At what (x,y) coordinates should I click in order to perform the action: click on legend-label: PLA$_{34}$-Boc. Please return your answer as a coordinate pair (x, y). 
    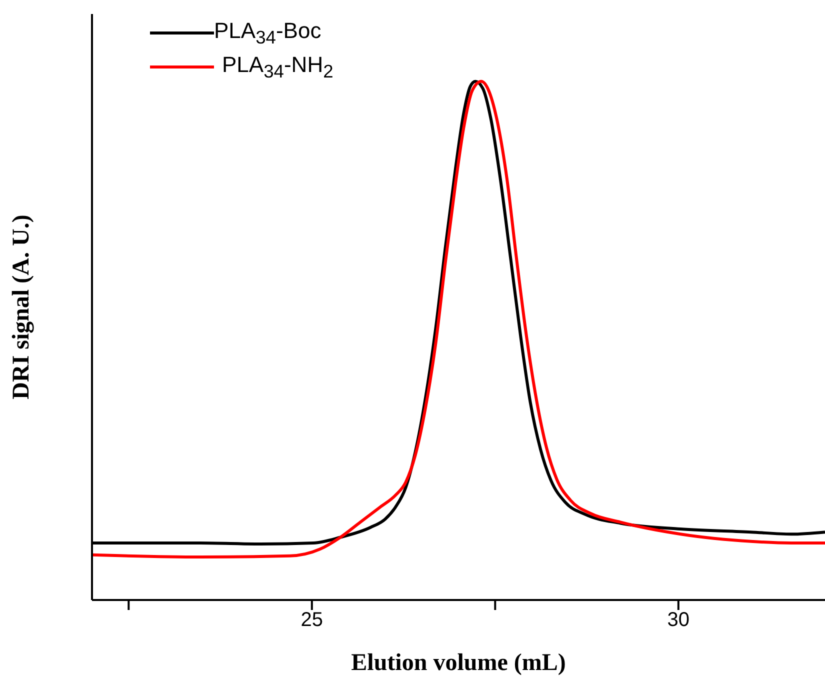
    Looking at the image, I should click on (268, 33).